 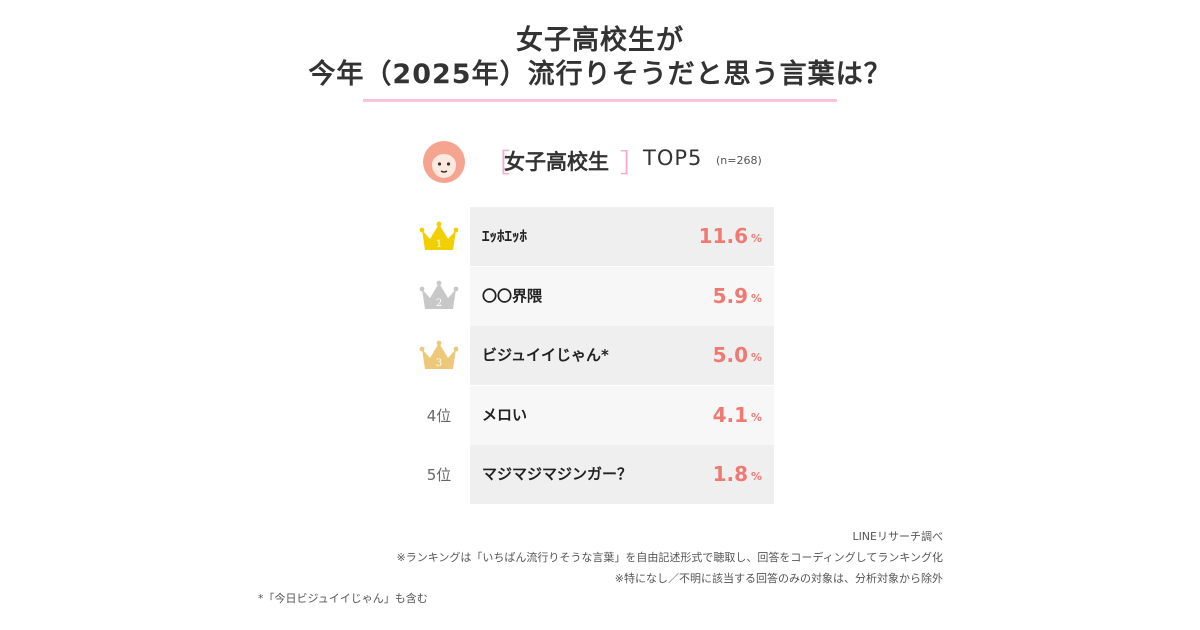 I want to click on rank-cell: 1, so click(x=439, y=236).